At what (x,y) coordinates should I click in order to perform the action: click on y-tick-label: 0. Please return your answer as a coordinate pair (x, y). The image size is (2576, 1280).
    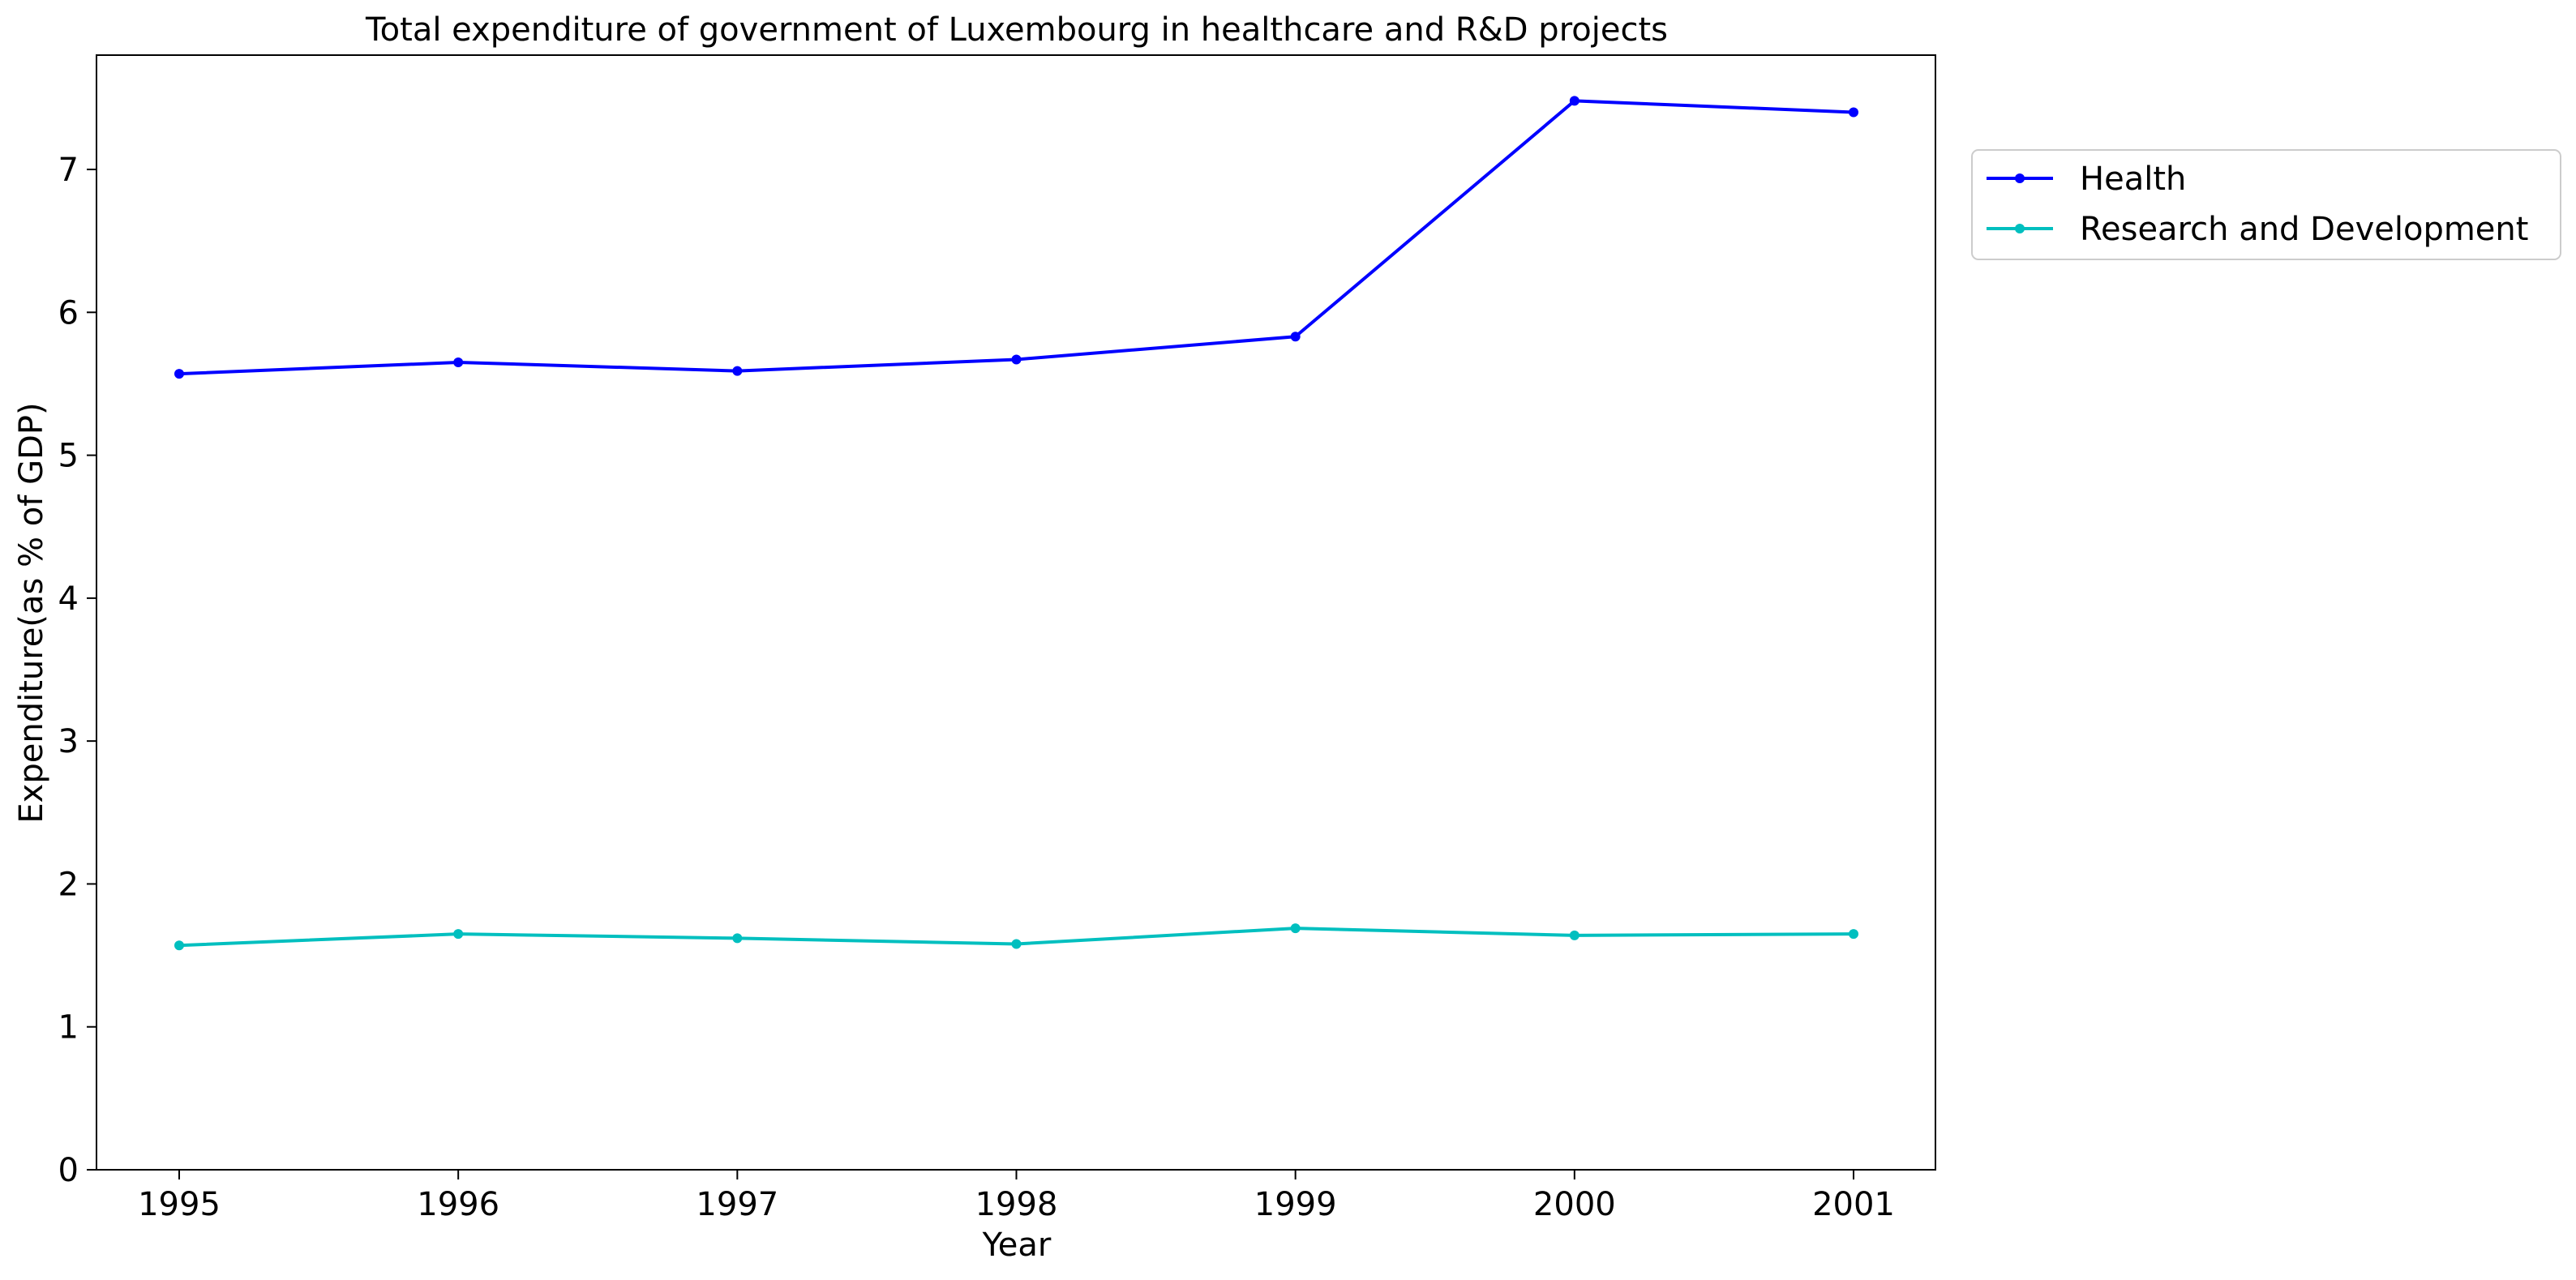
    Looking at the image, I should click on (68, 1171).